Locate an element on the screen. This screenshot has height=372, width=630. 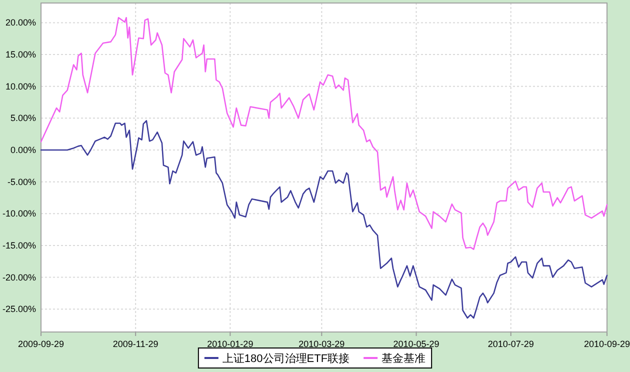
y-tick-label: -5.00% is located at coordinates (21, 181).